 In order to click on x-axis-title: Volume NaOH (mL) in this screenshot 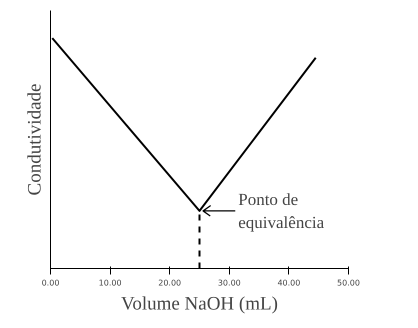, I will do `click(199, 304)`.